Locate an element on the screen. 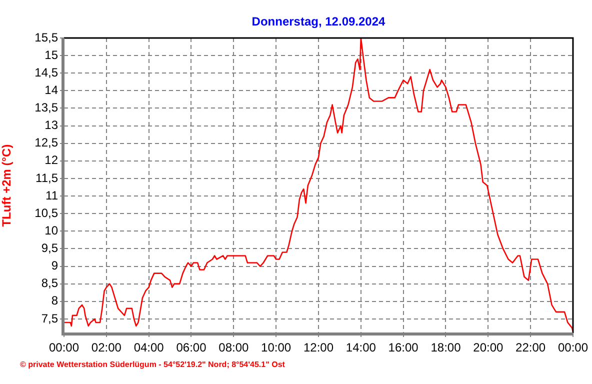 The image size is (592, 384). x-tick-label: 06:00 is located at coordinates (191, 347).